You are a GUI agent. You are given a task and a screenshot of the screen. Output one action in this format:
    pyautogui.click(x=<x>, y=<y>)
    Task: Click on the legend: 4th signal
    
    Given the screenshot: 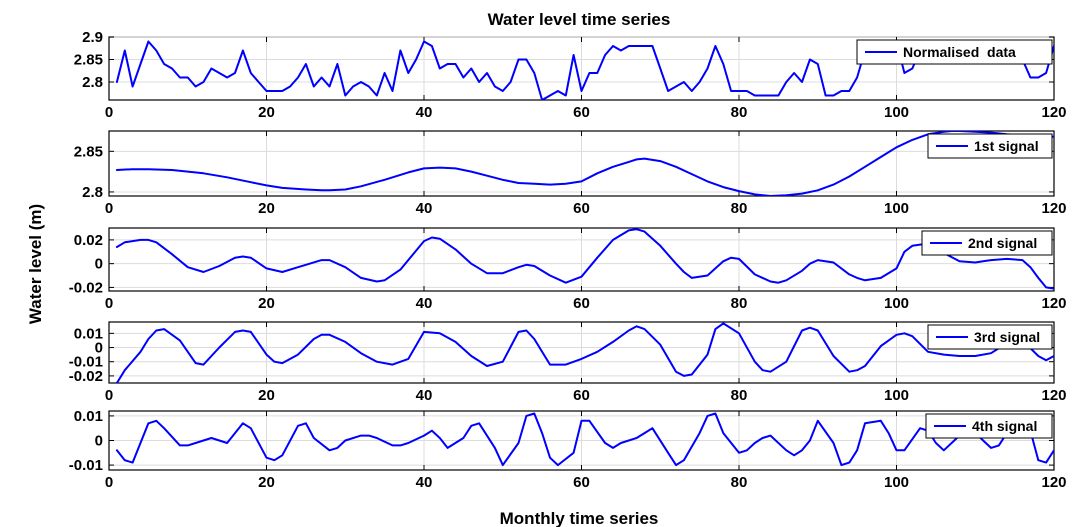 What is the action you would take?
    pyautogui.click(x=989, y=426)
    